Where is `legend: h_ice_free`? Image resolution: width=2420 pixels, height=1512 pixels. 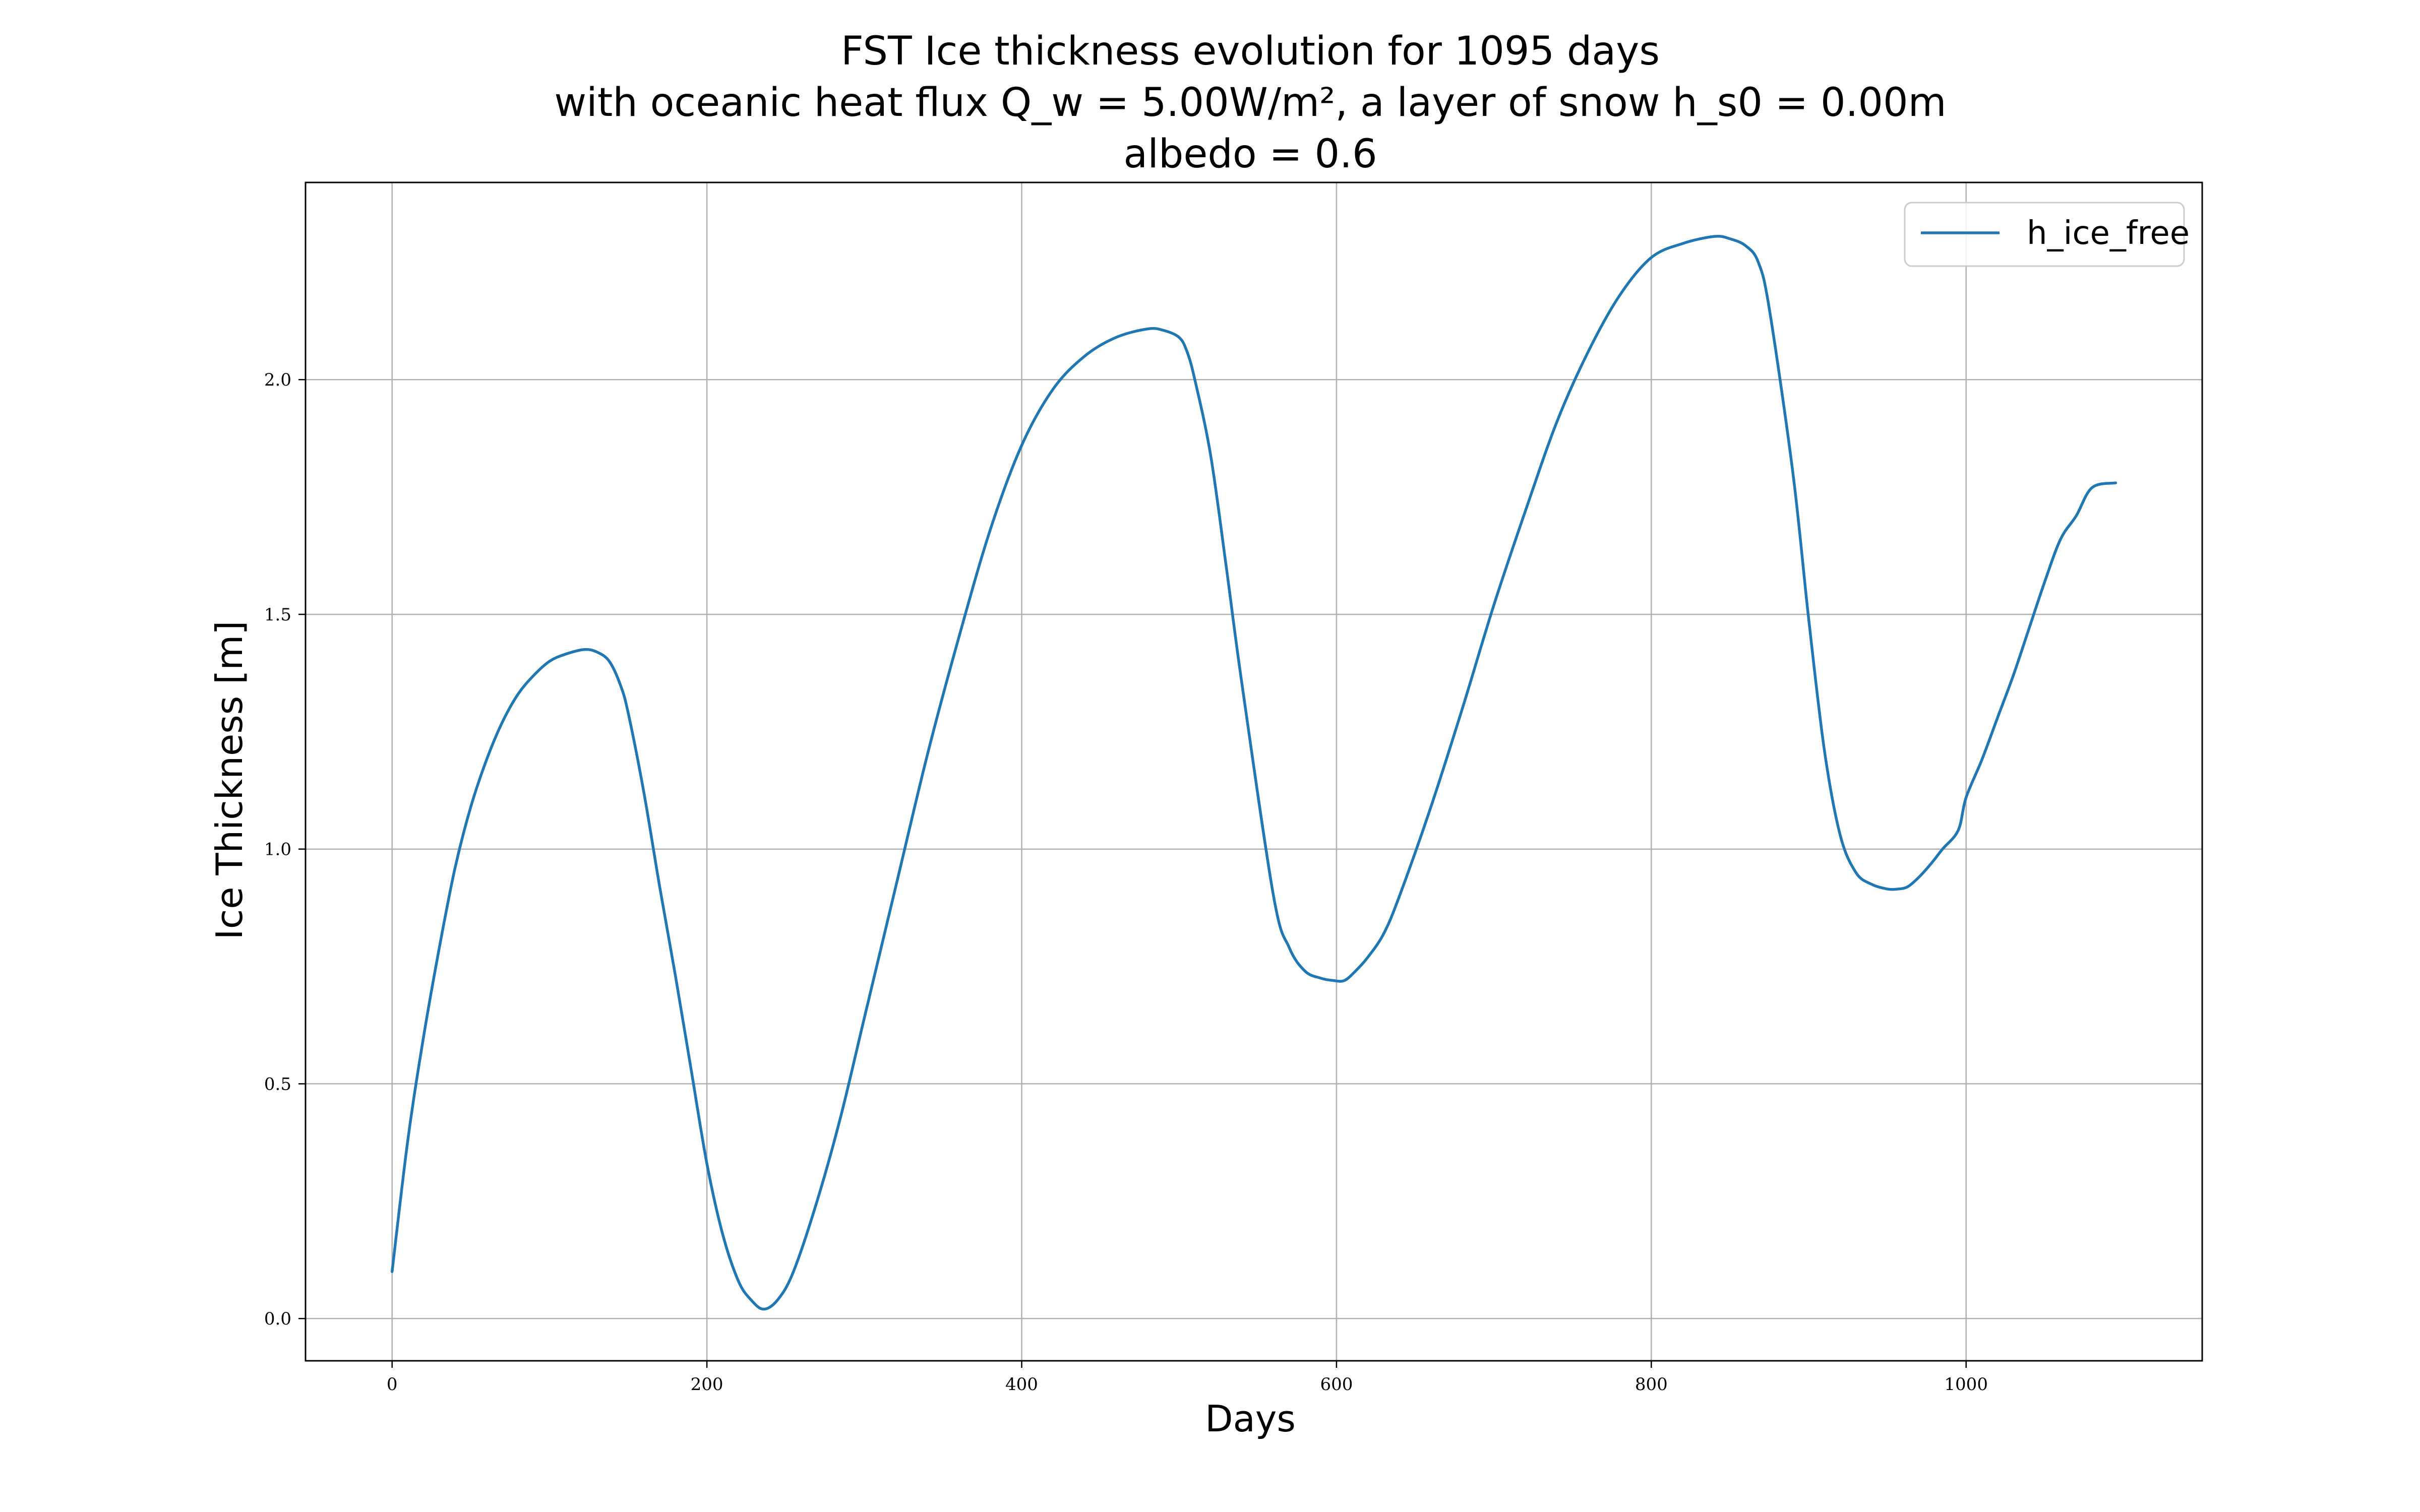
legend: h_ice_free is located at coordinates (2047, 234).